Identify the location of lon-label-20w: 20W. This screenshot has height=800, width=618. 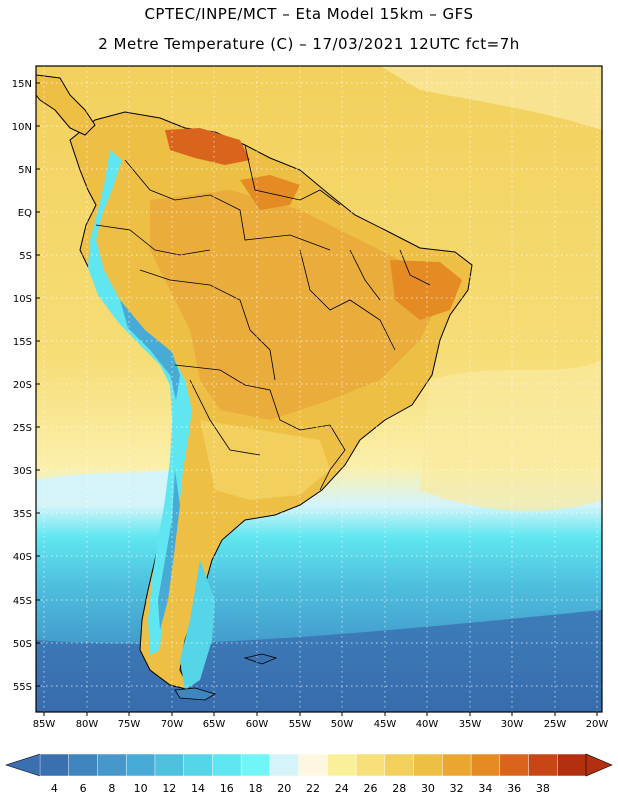
(597, 724).